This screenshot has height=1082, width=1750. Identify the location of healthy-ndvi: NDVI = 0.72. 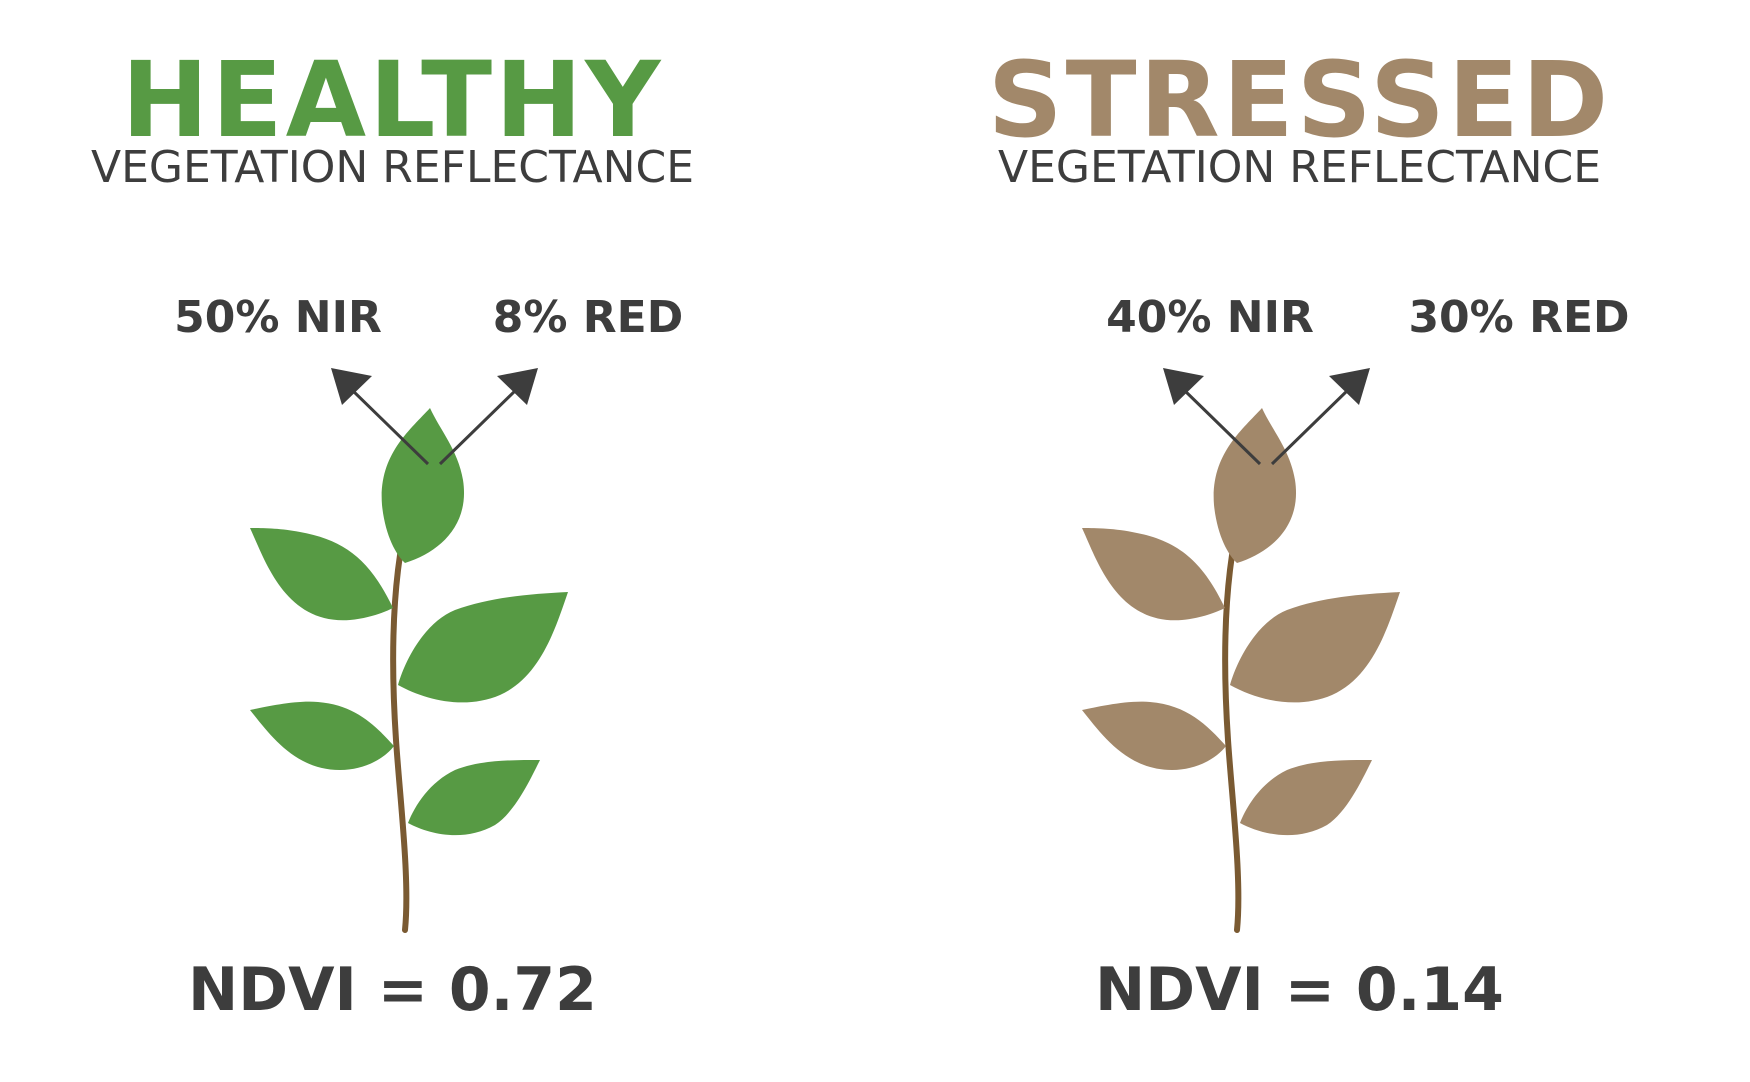
(415, 990).